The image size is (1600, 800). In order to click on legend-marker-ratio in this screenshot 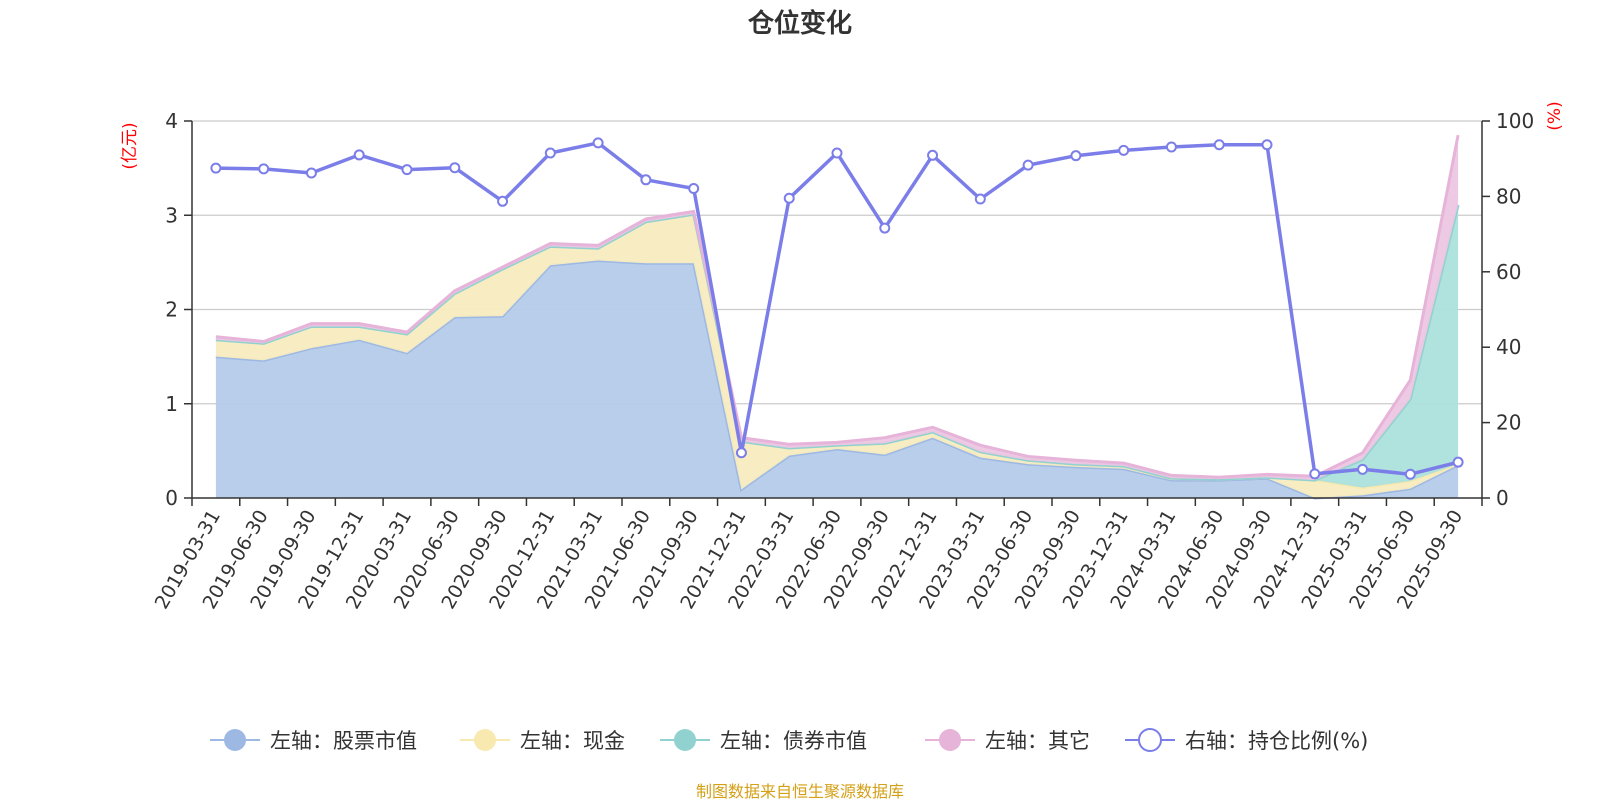, I will do `click(1150, 740)`.